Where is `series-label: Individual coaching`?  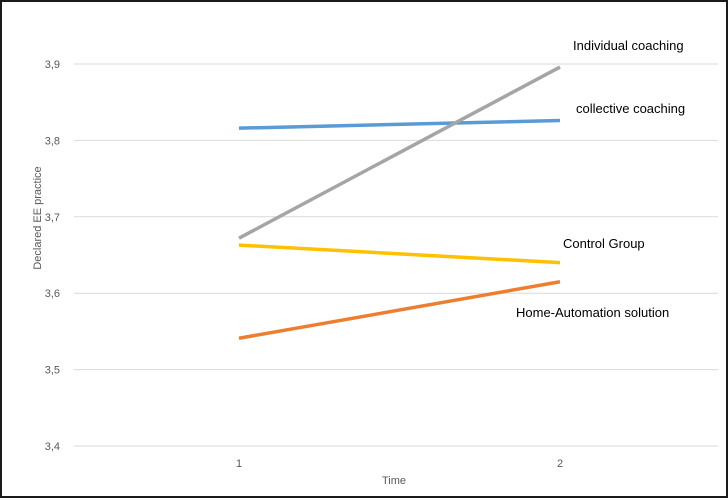
series-label: Individual coaching is located at coordinates (628, 45).